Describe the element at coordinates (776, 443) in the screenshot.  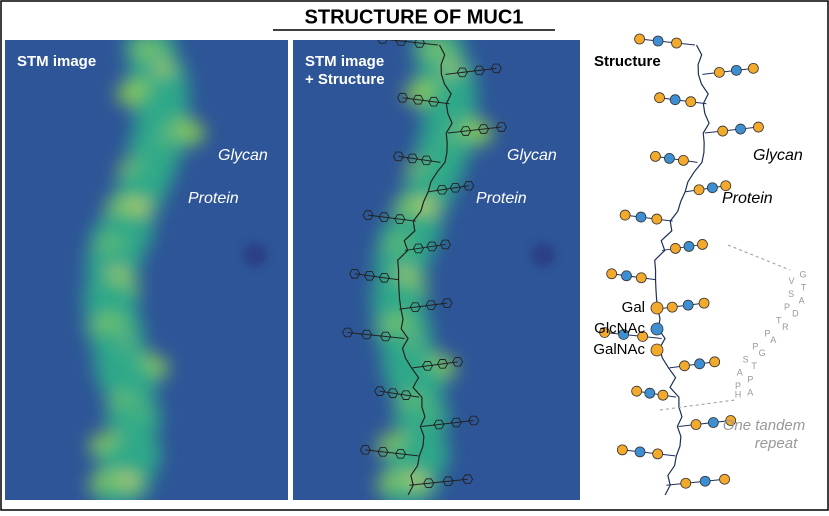
I see `tandem-label: repeat` at that location.